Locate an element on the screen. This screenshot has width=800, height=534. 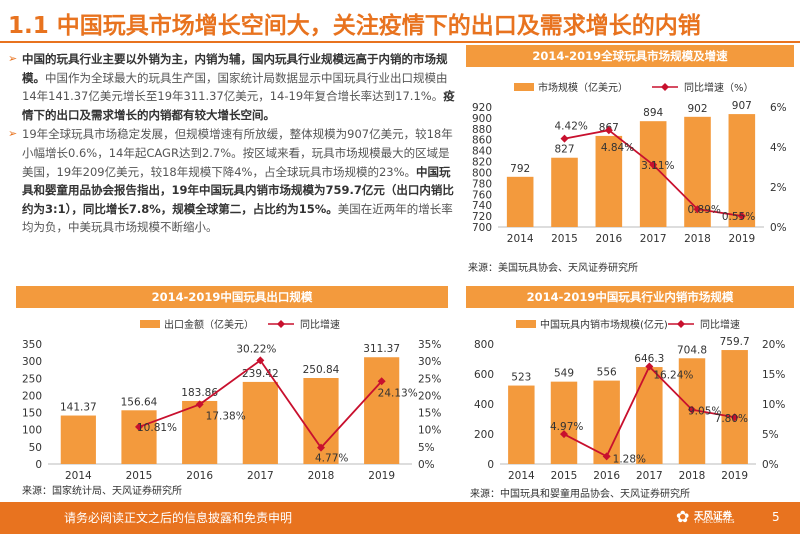
y-left-tick-label: 800 is located at coordinates (482, 173).